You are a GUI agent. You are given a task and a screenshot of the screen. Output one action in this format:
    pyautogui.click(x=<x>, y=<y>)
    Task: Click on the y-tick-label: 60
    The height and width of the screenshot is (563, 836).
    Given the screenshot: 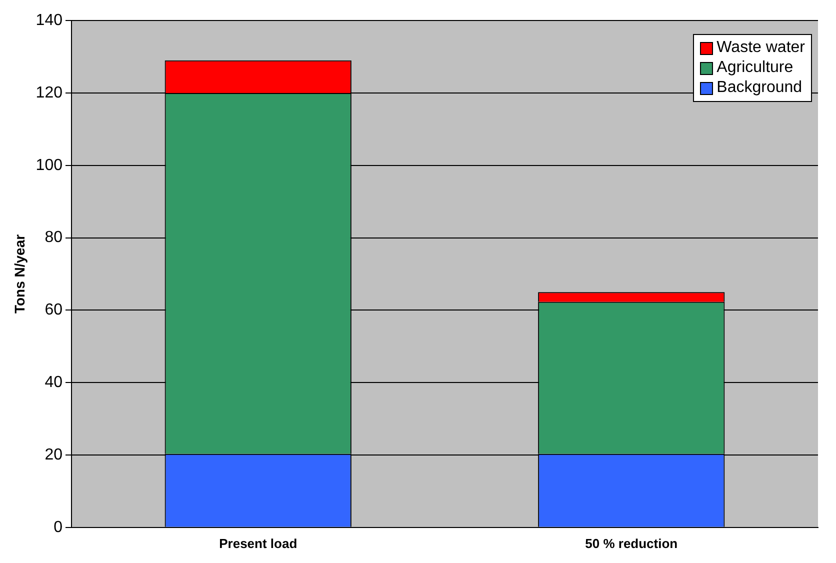 What is the action you would take?
    pyautogui.click(x=53, y=310)
    